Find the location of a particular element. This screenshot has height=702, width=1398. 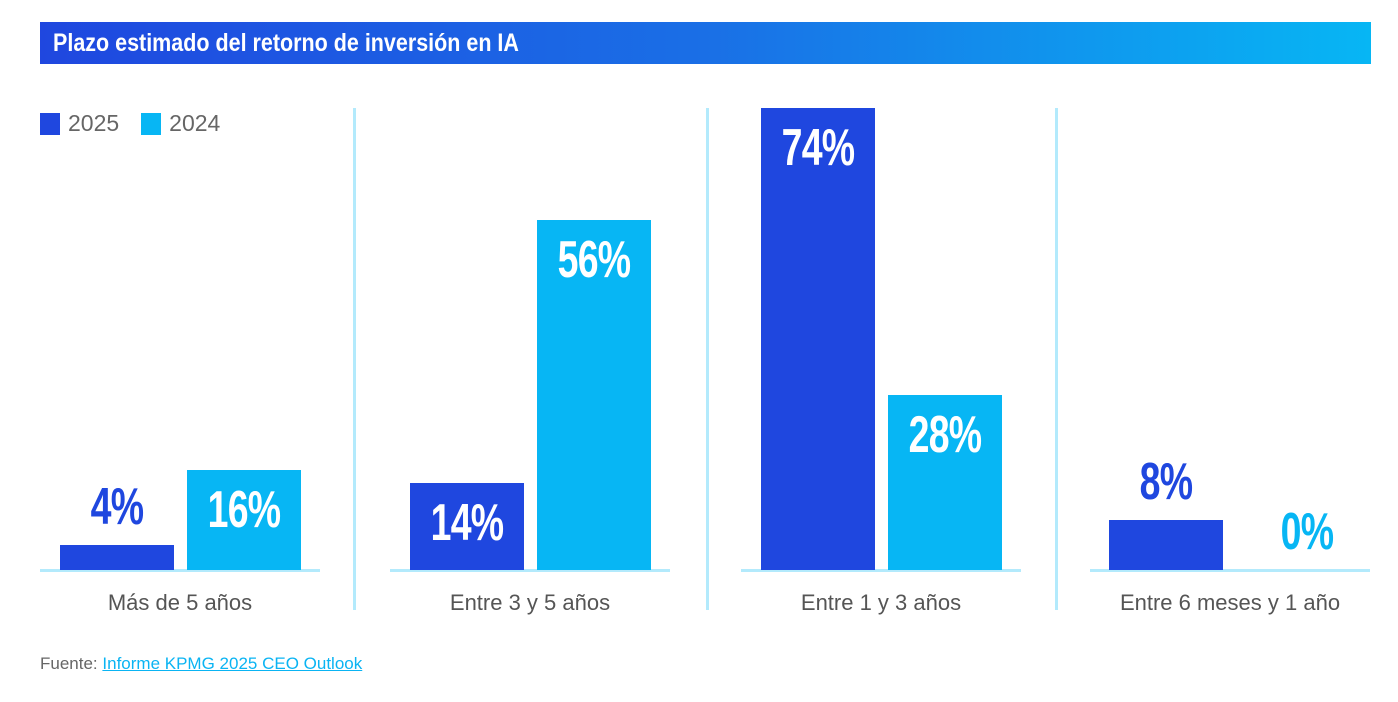

category-label: Entre 6 meses y 1 año is located at coordinates (1230, 602).